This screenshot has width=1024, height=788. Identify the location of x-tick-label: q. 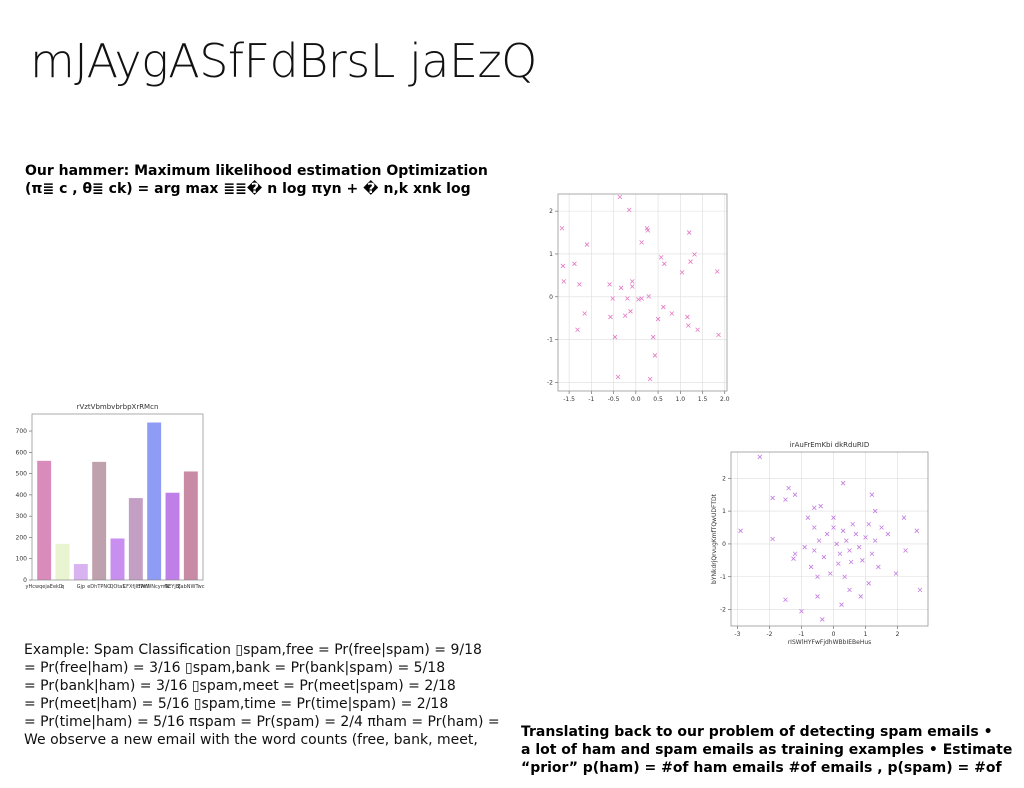
(62, 587).